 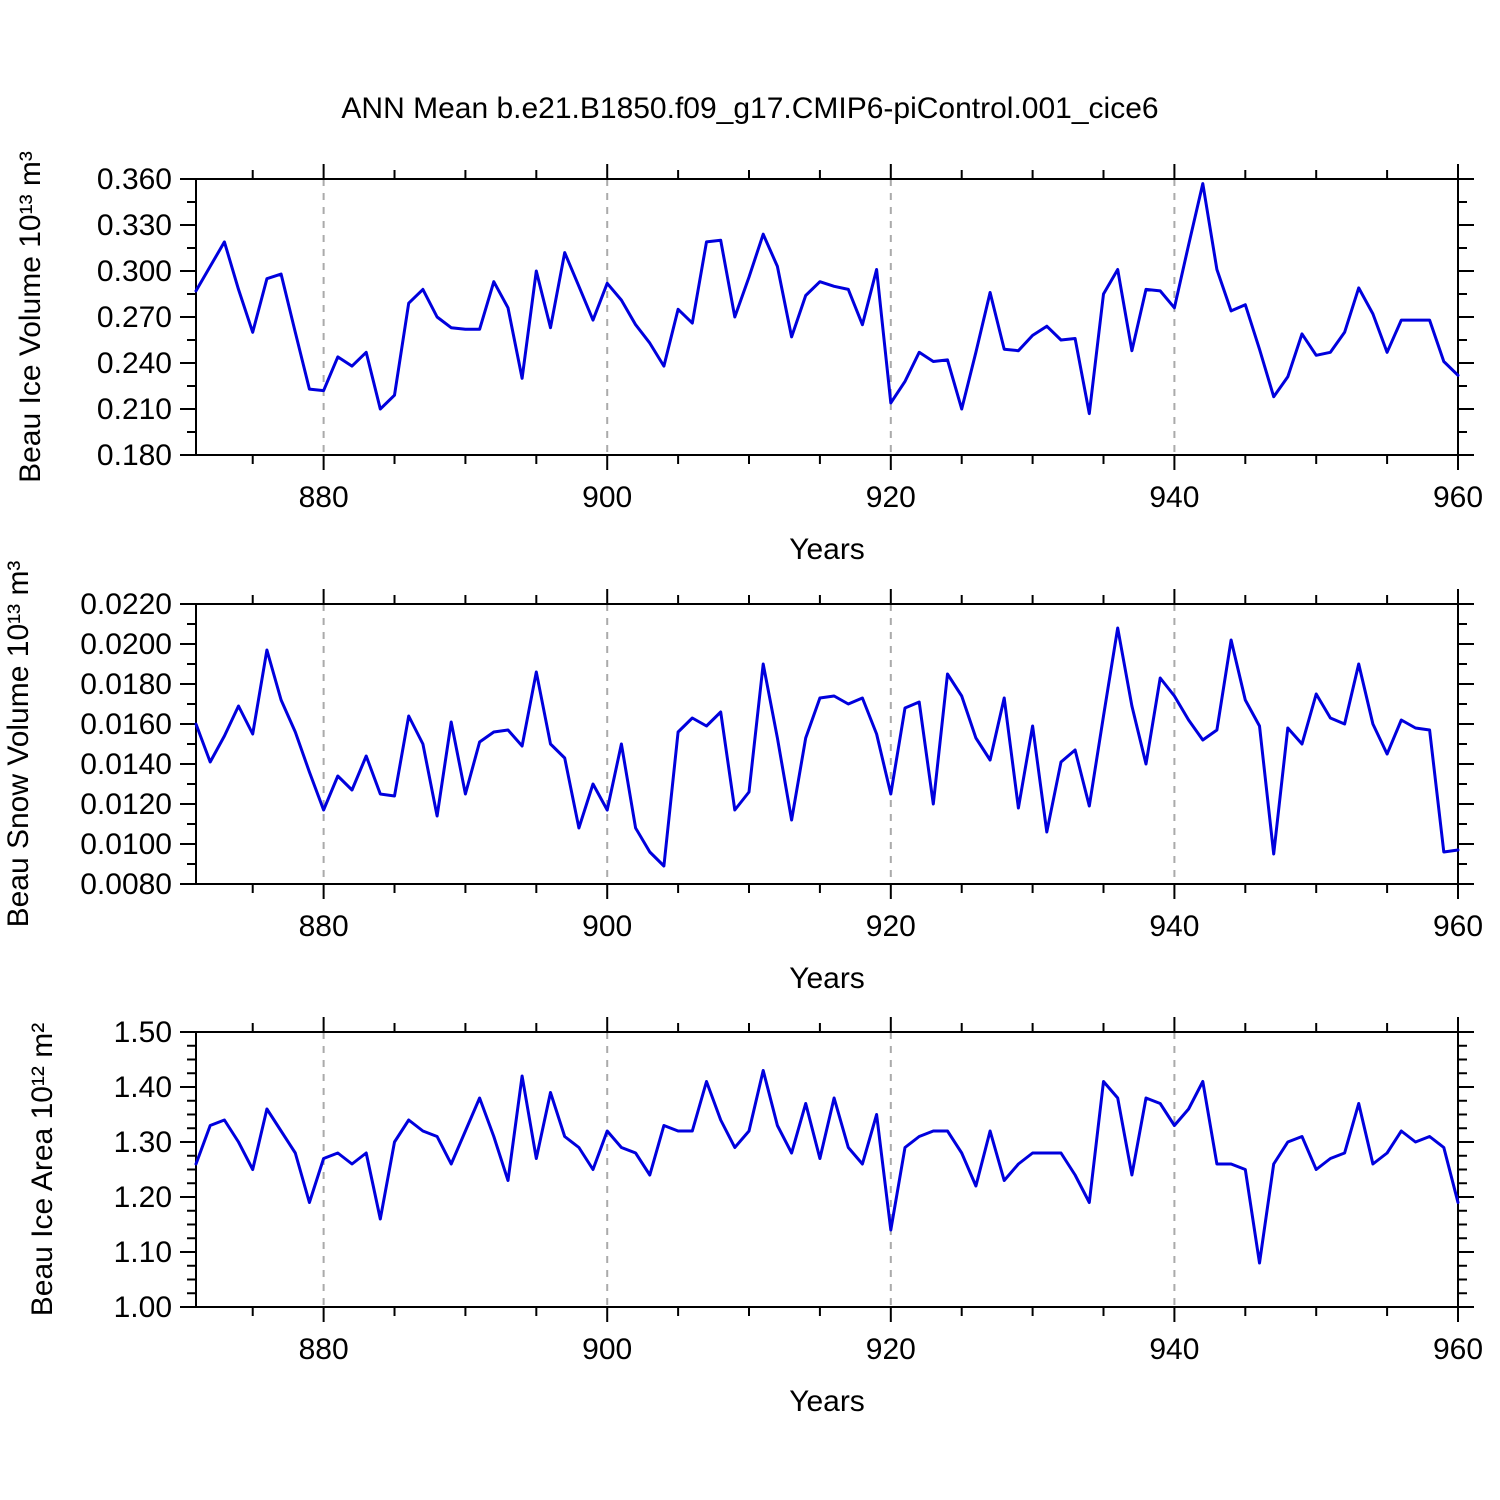 I want to click on y-tick-label: 0.240, so click(x=134, y=363).